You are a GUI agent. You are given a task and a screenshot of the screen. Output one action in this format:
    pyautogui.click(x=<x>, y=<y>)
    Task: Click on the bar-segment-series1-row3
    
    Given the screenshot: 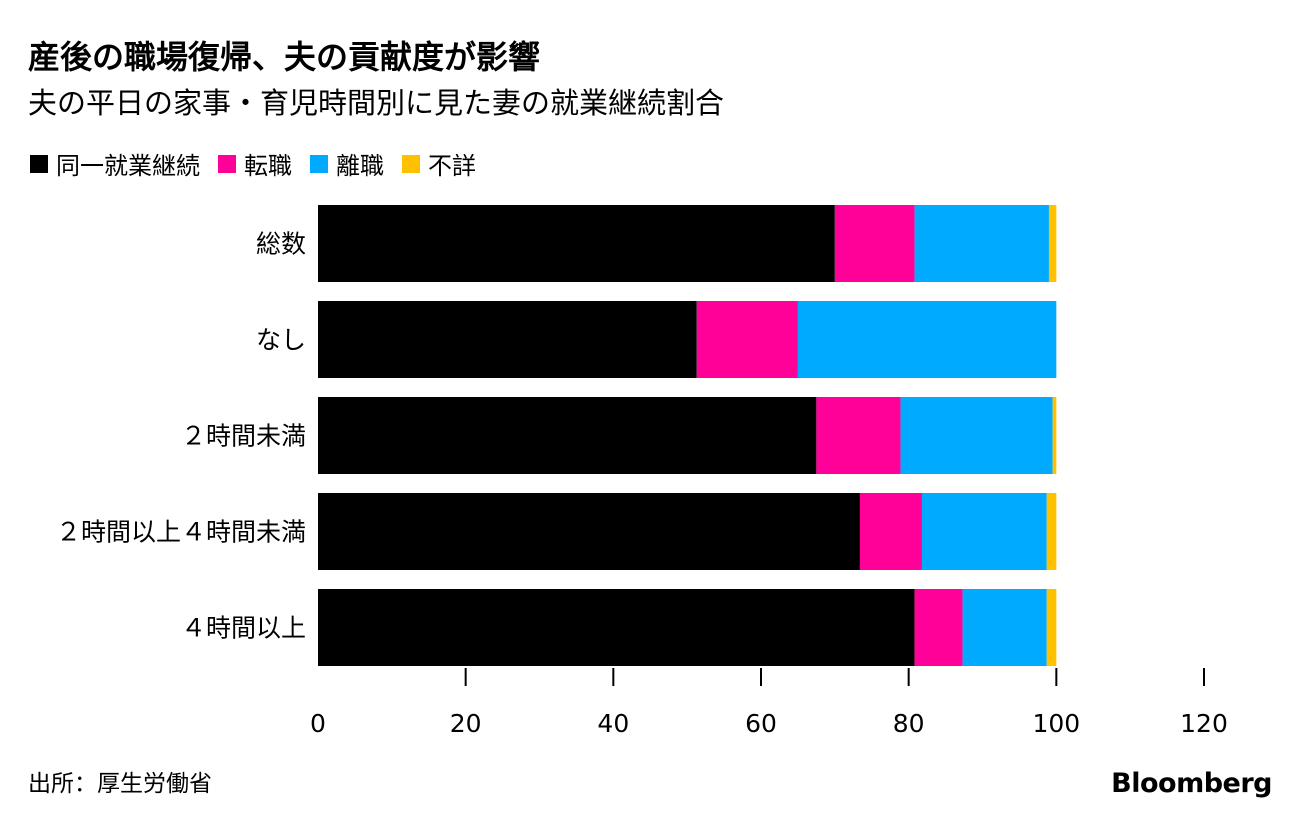 What is the action you would take?
    pyautogui.click(x=890, y=531)
    